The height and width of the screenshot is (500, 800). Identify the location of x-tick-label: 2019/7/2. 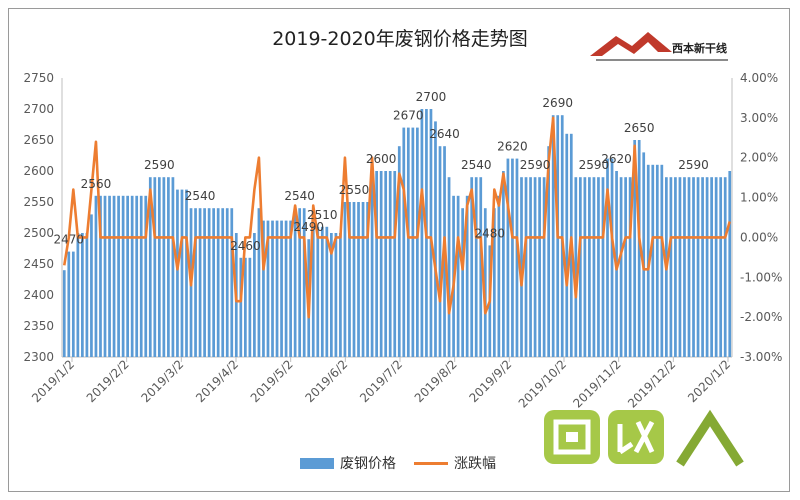
(381, 381).